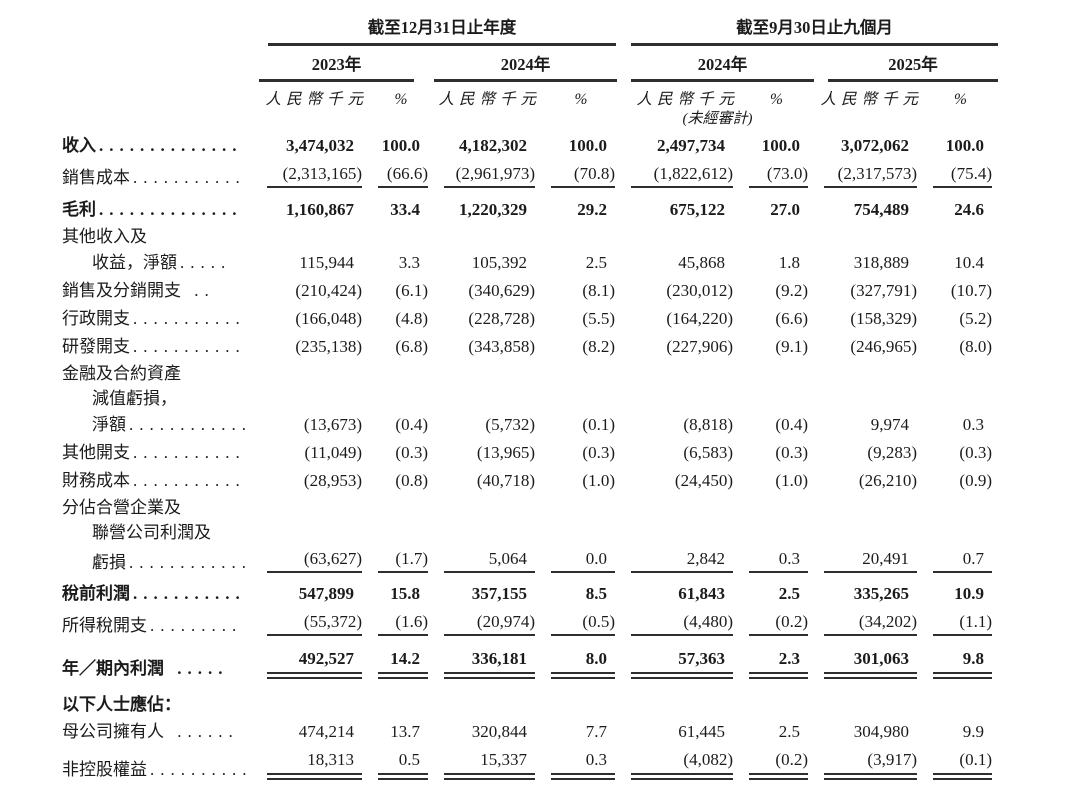 The image size is (1080, 807). I want to click on year-label: 2025年, so click(913, 68).